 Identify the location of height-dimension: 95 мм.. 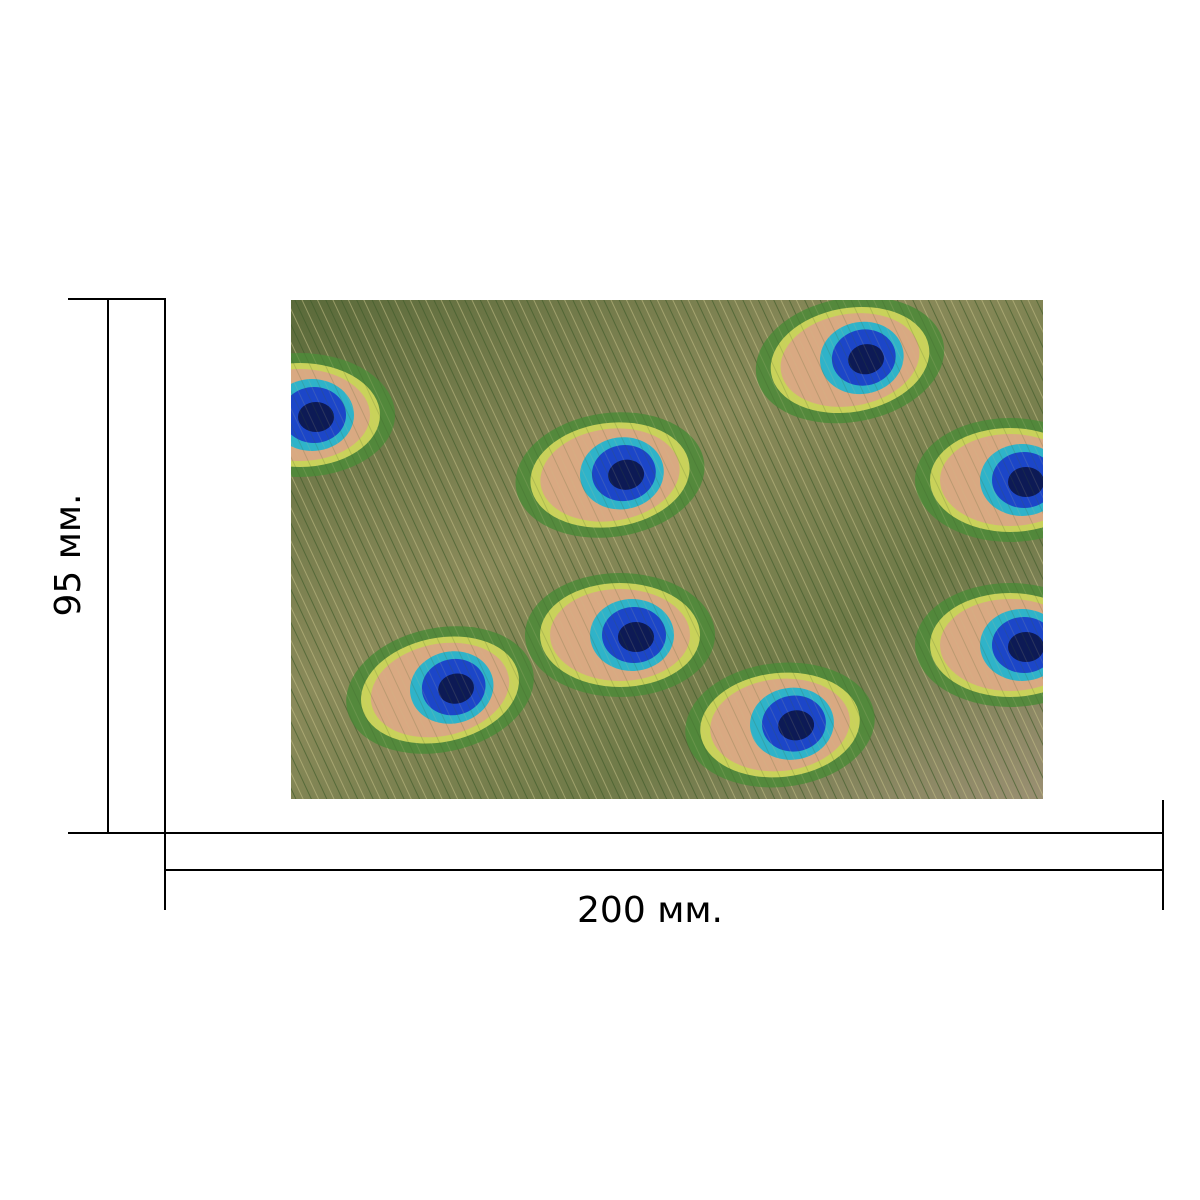
(107, 566).